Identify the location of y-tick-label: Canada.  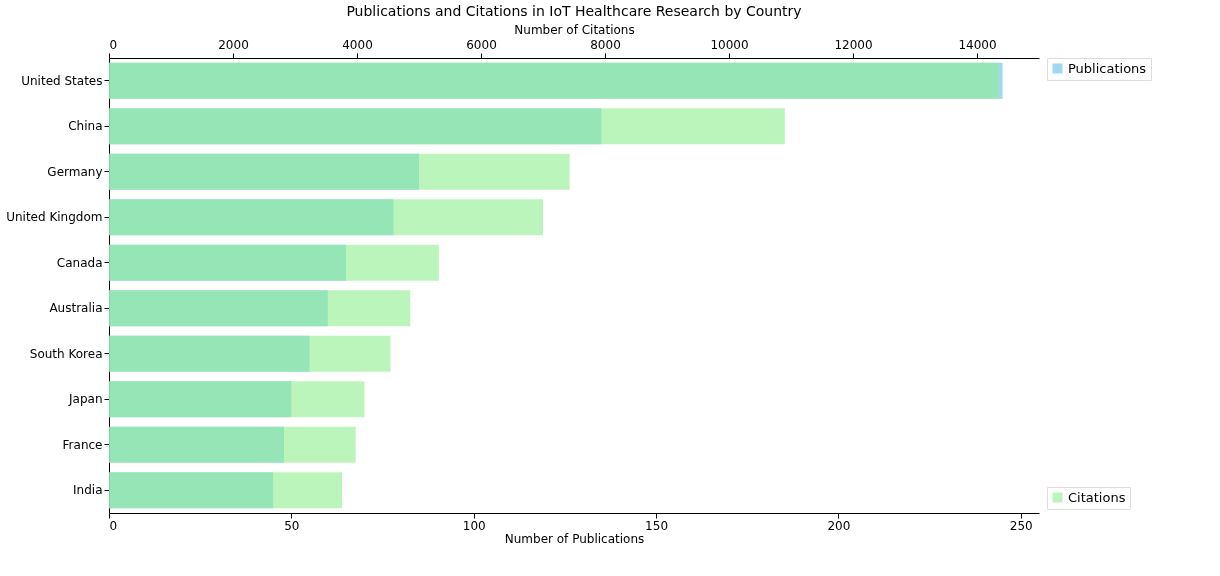
(79, 262).